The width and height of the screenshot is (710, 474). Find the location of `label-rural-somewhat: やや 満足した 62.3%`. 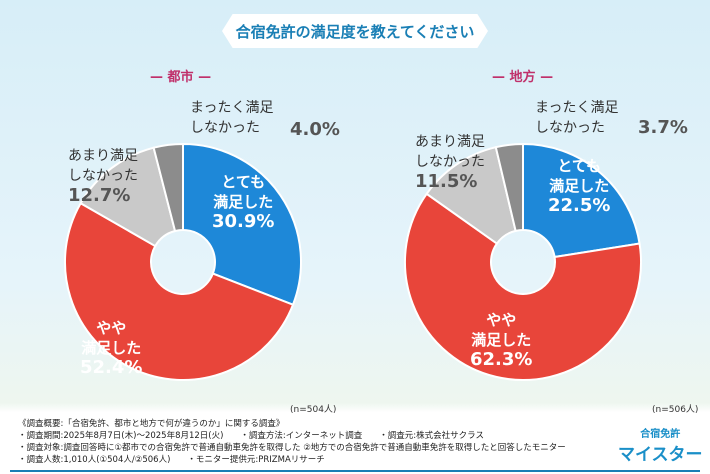

label-rural-somewhat: やや 満足した 62.3% is located at coordinates (501, 340).